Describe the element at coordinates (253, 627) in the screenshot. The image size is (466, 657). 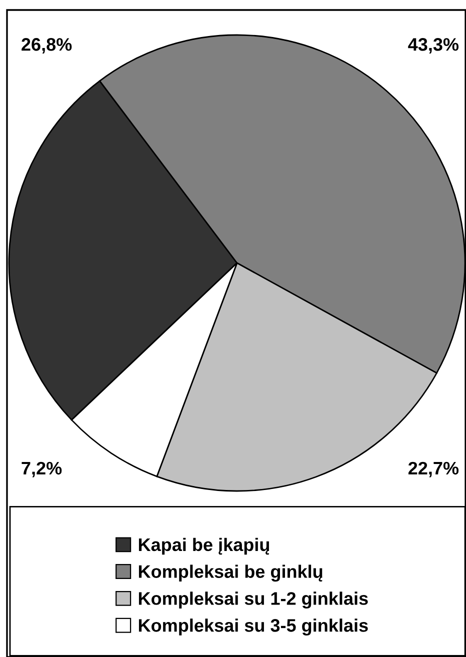
I see `legend-label: Kompleksai su 3-5 ginklais` at that location.